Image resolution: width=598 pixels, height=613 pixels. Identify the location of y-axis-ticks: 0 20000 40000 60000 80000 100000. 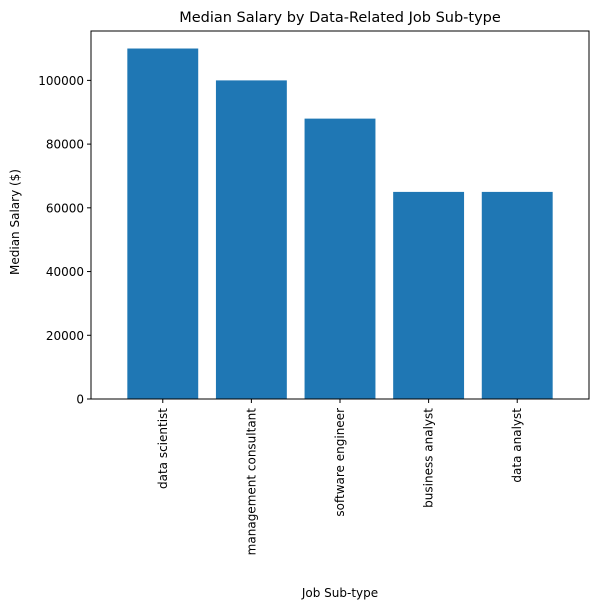
(64, 240).